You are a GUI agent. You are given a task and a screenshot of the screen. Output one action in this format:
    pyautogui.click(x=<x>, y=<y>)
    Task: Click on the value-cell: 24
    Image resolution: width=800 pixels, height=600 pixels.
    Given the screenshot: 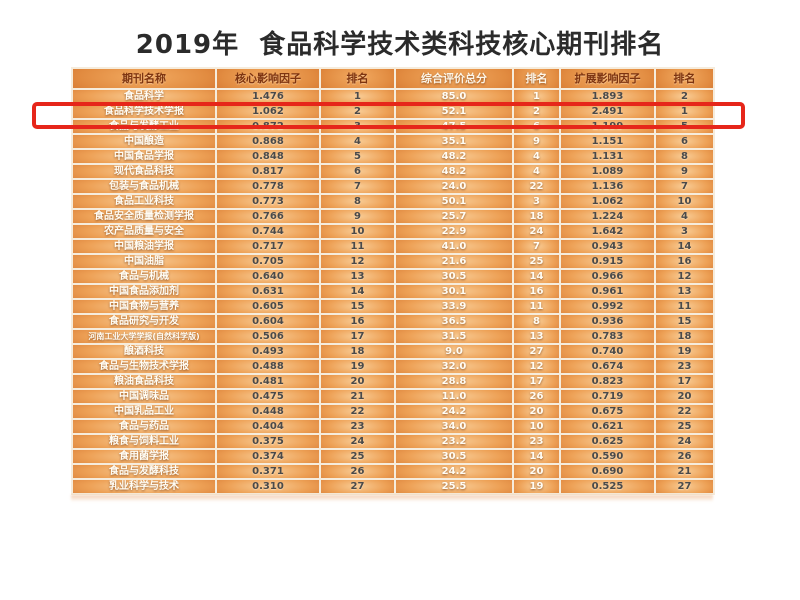 What is the action you would take?
    pyautogui.click(x=357, y=441)
    